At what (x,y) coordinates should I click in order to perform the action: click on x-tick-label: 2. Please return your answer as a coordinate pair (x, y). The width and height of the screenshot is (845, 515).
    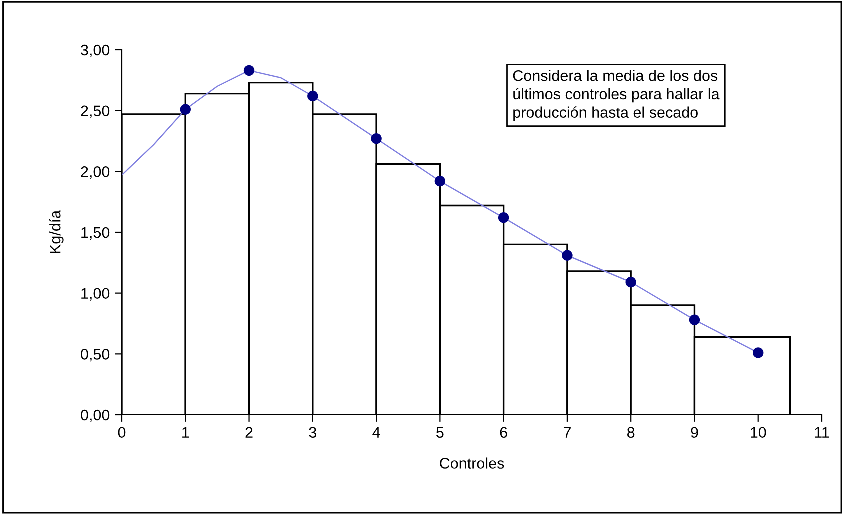
    Looking at the image, I should click on (249, 432).